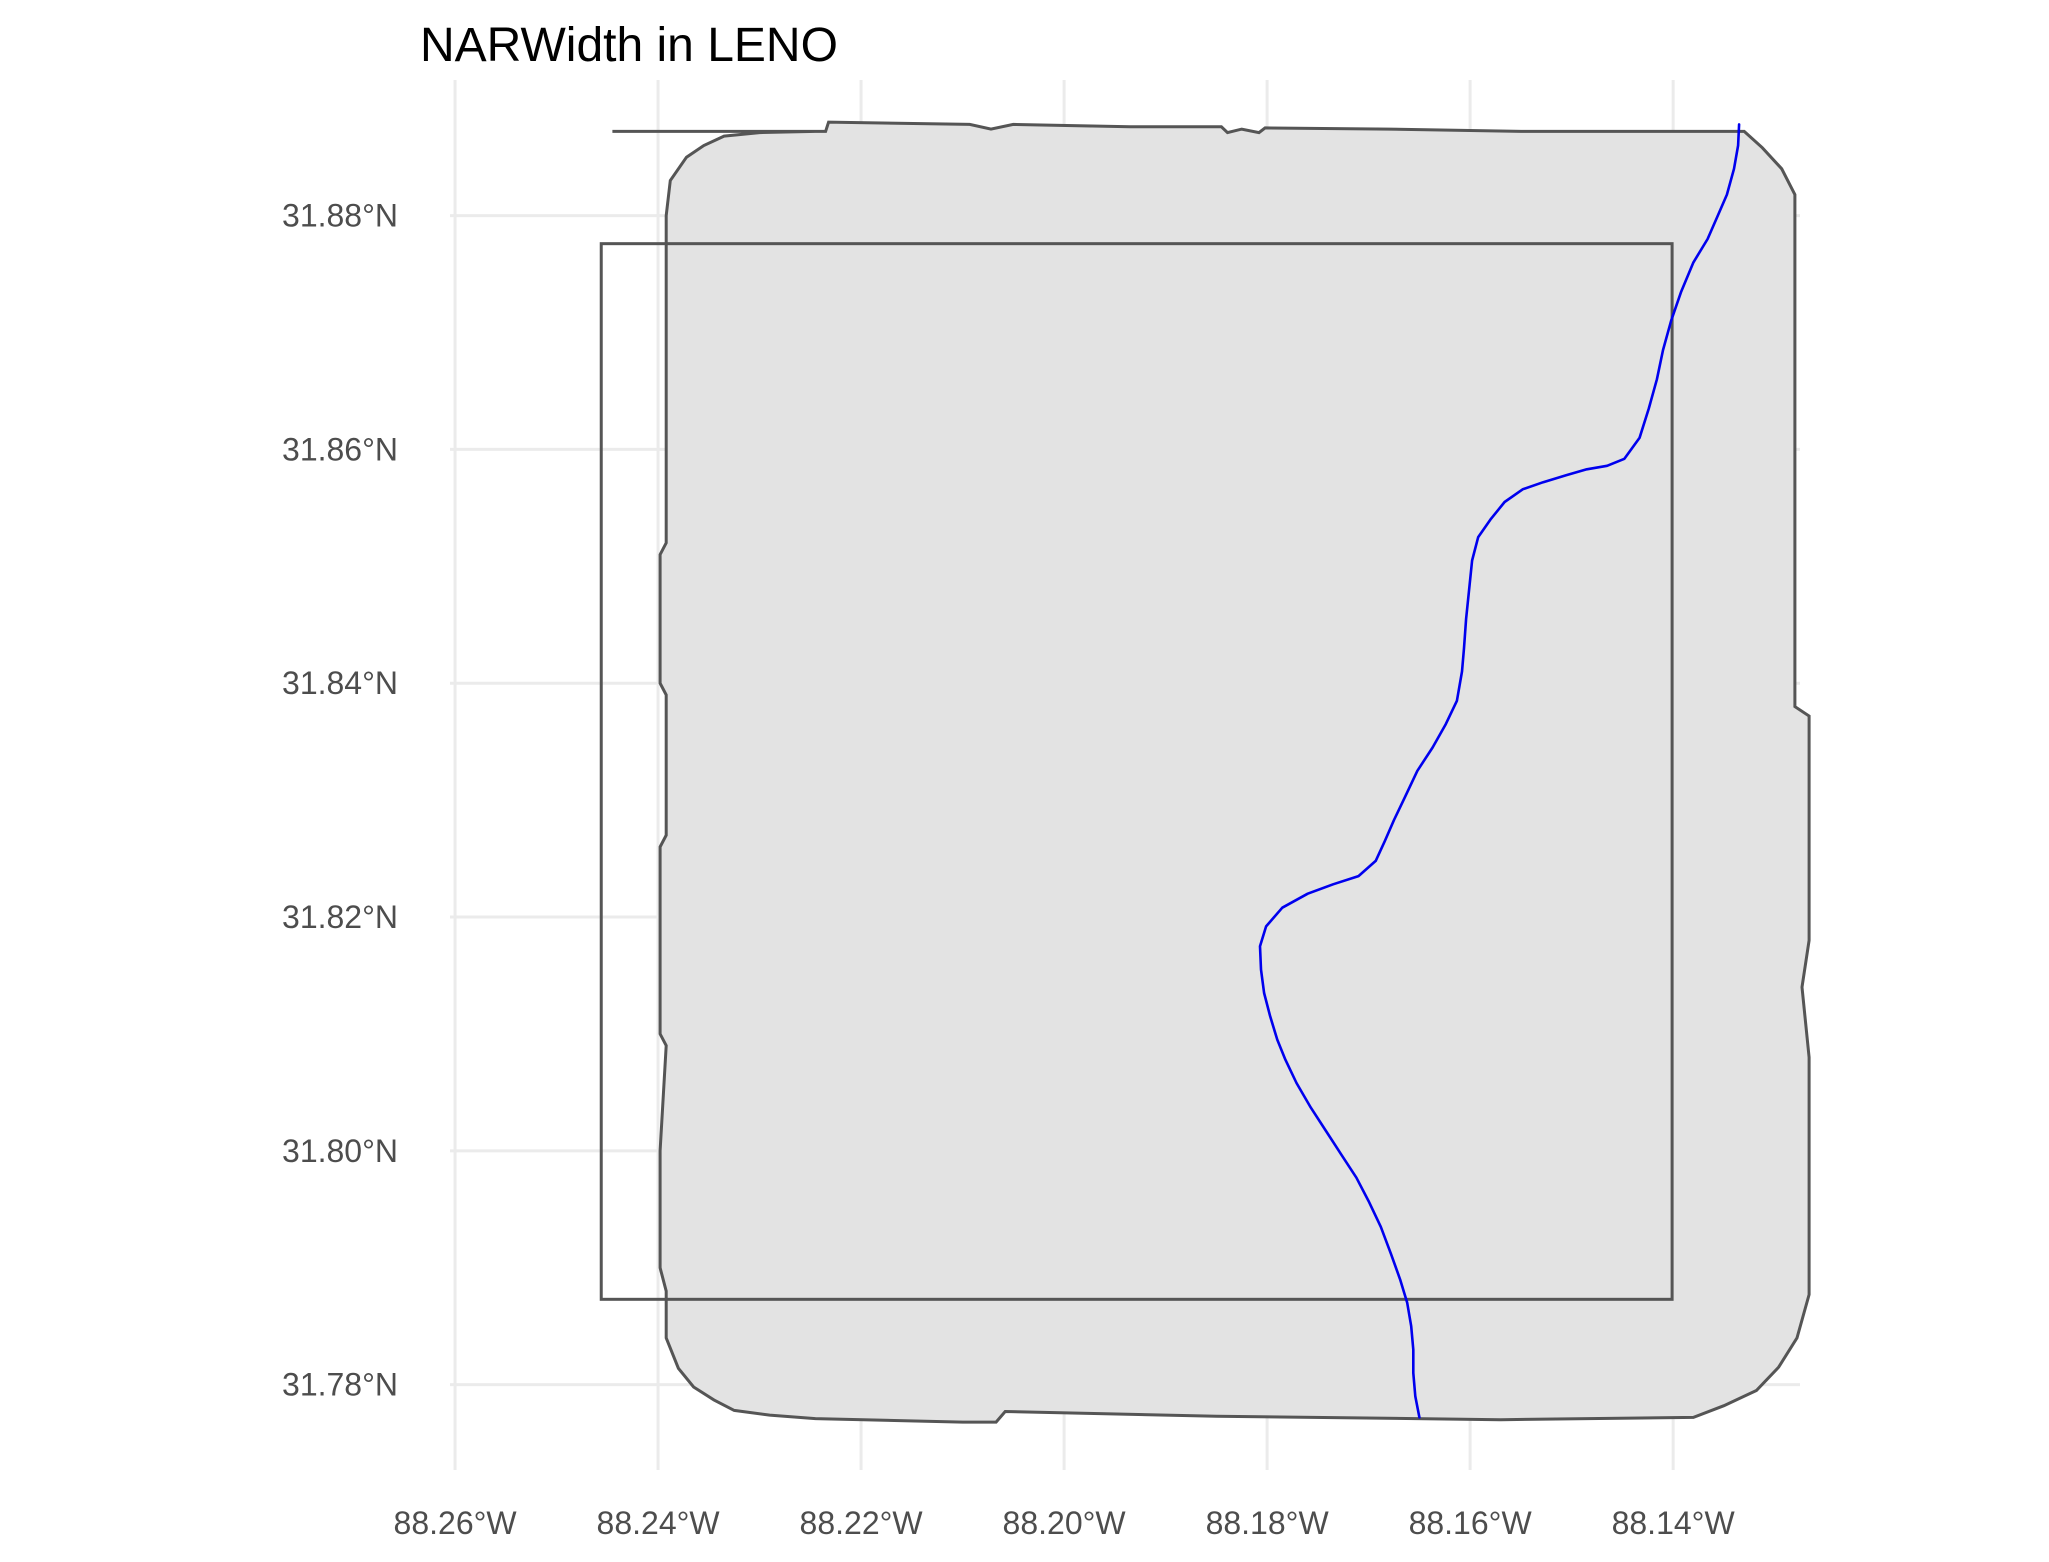 The image size is (2049, 1562). I want to click on x-tick-label: 88.14°W, so click(1674, 1523).